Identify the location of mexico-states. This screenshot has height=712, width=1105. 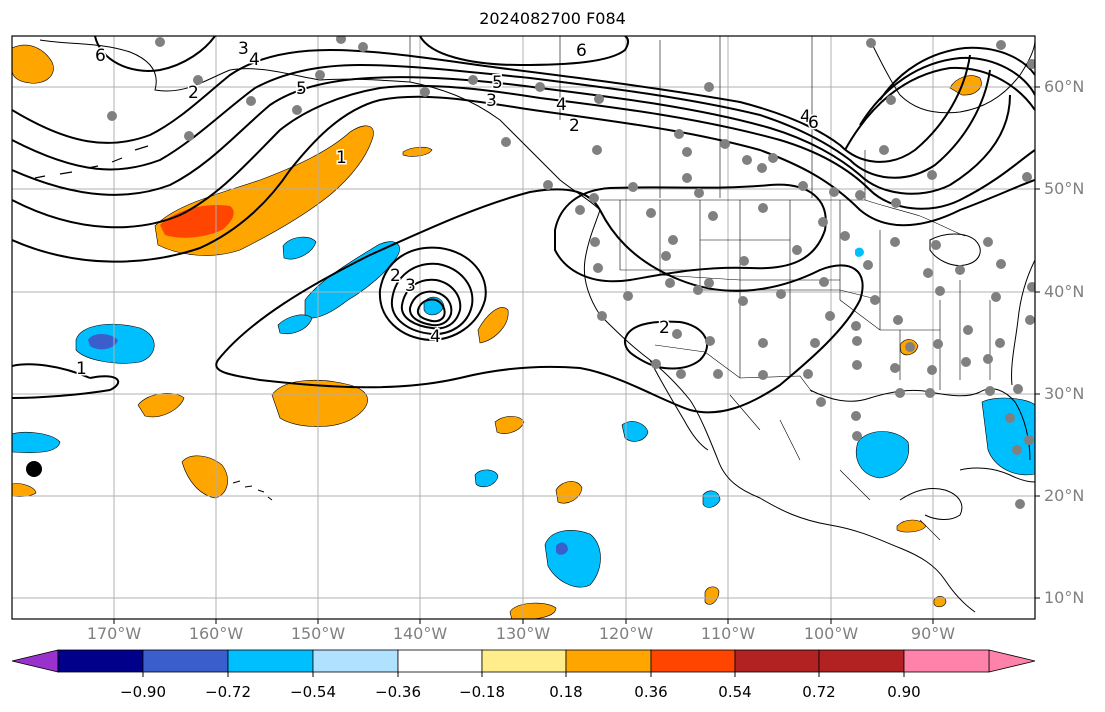
(835, 467).